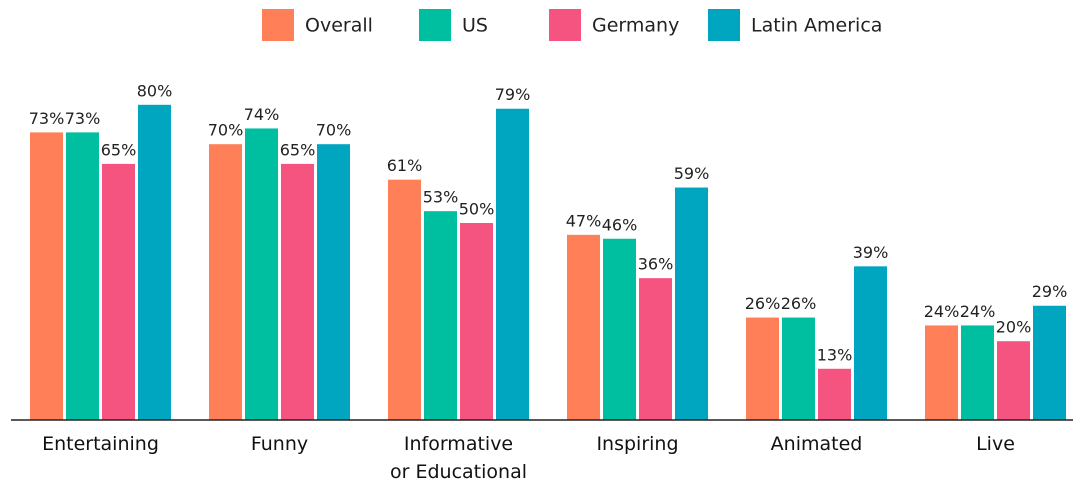  I want to click on value-label: 74%, so click(262, 114).